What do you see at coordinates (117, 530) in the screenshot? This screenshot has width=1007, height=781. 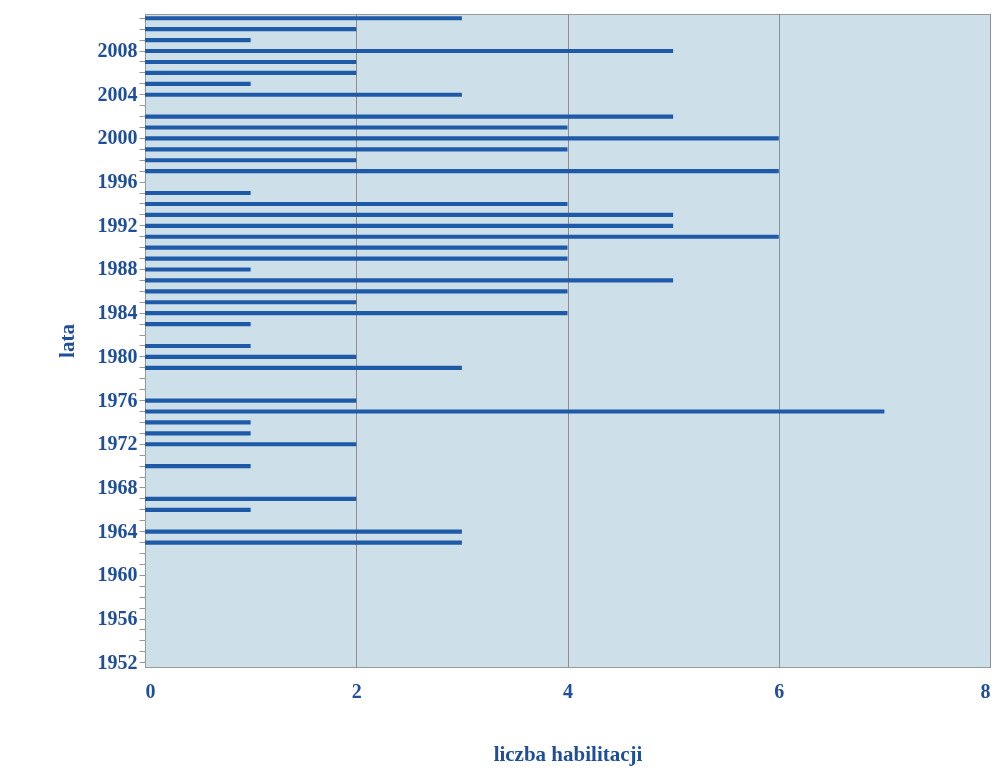 I see `y-tick-label: 1964` at bounding box center [117, 530].